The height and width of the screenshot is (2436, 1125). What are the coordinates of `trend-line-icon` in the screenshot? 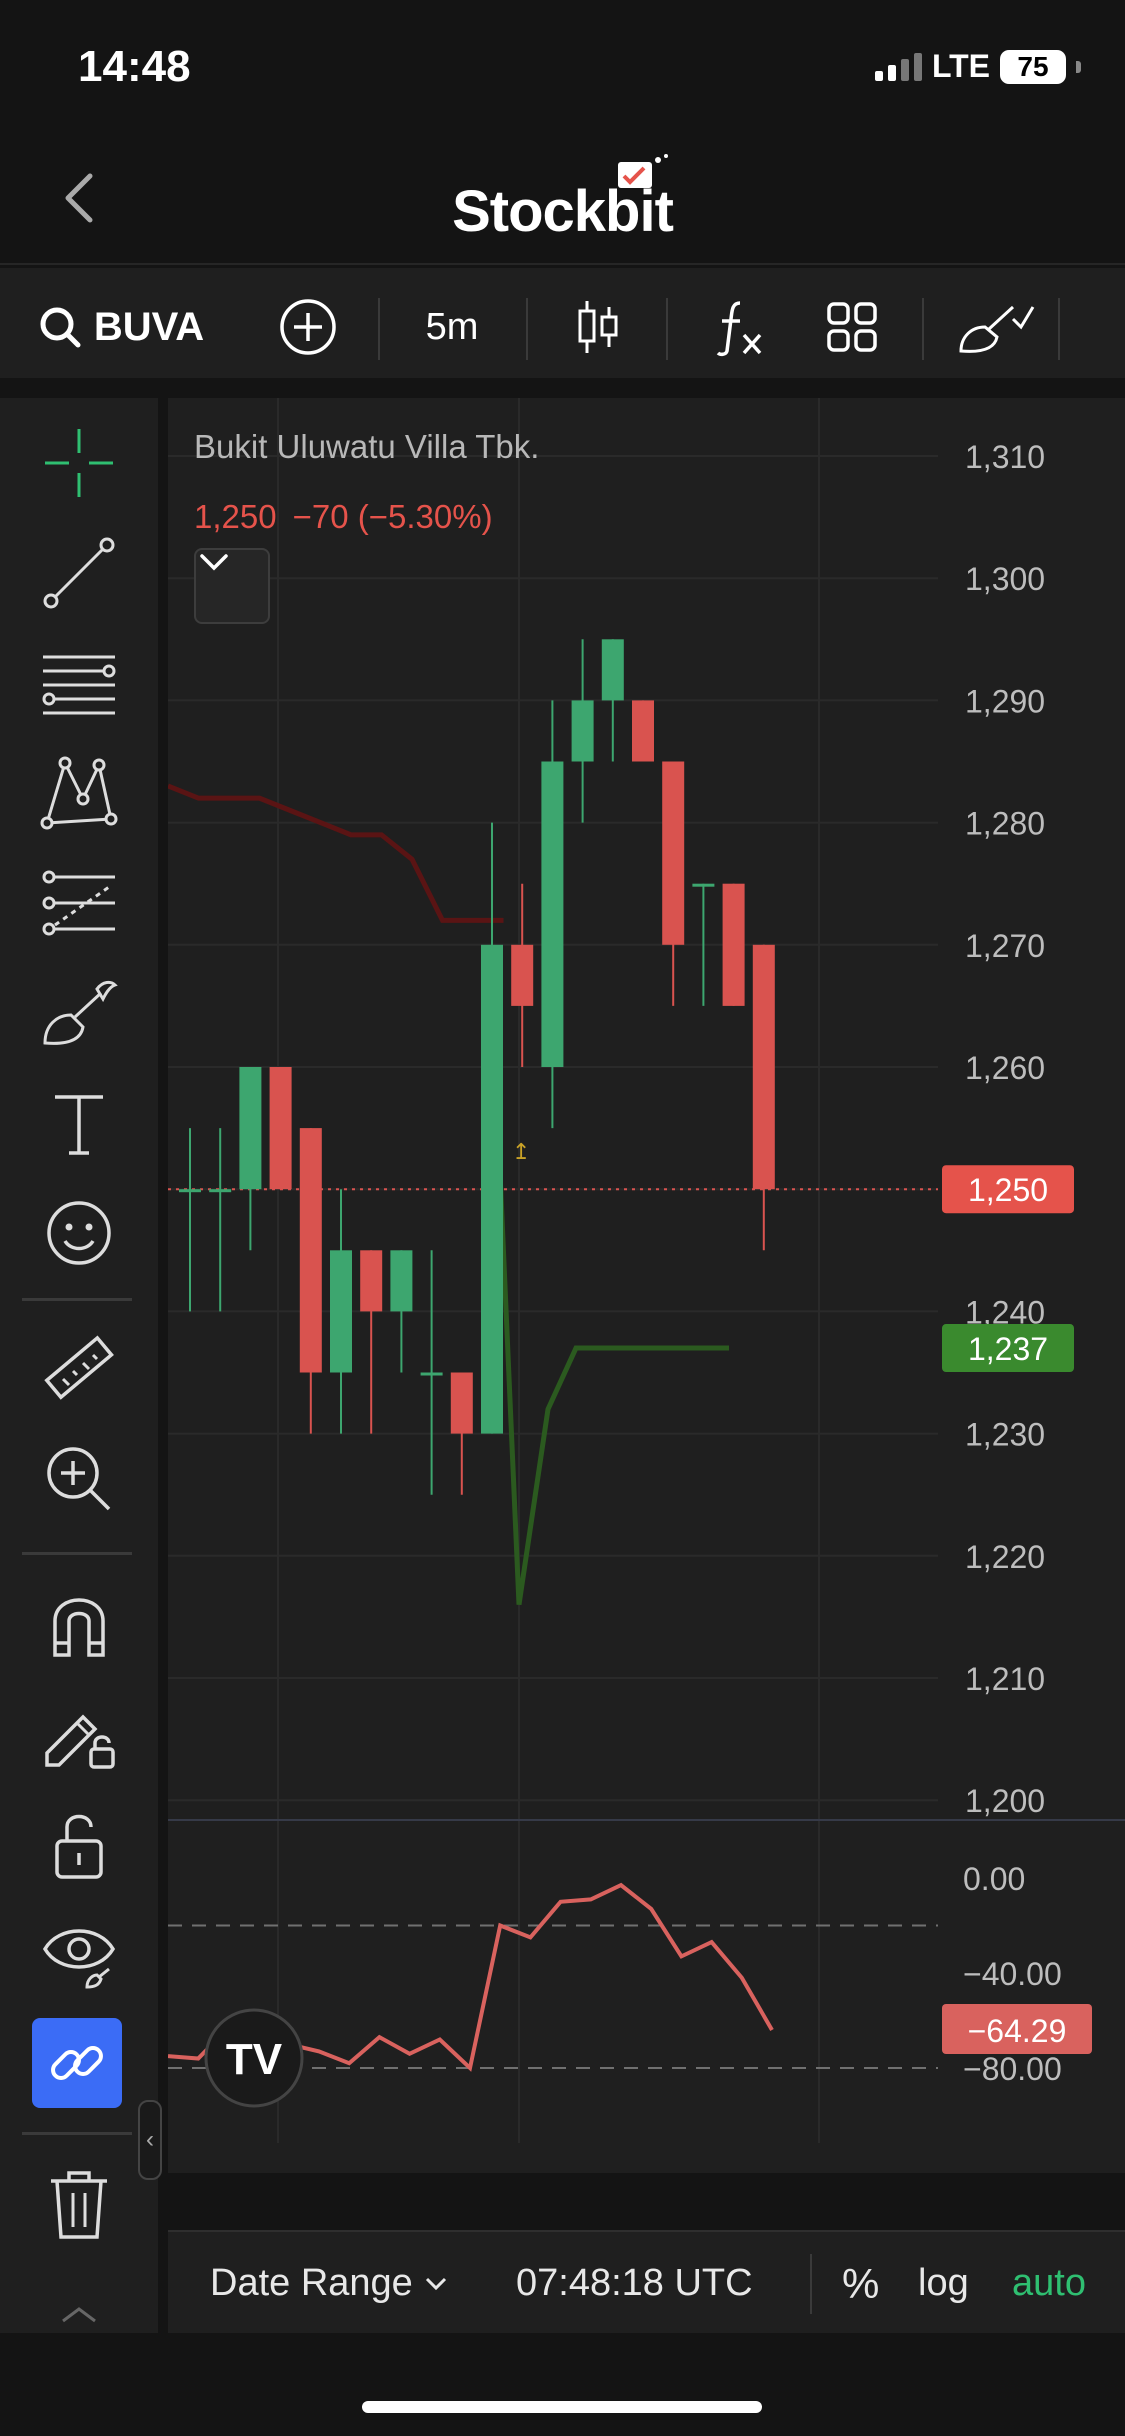 It's located at (79, 573).